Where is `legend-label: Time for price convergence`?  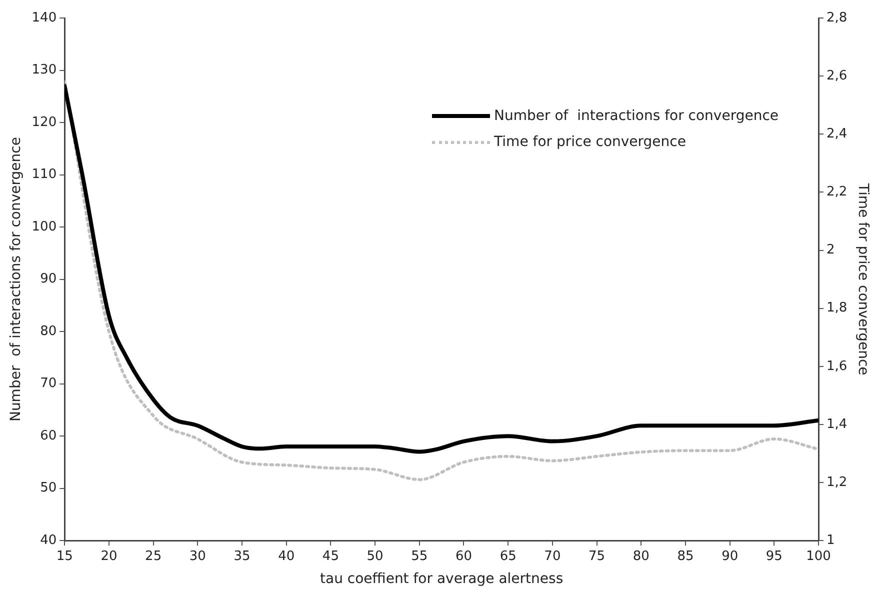 legend-label: Time for price convergence is located at coordinates (590, 142).